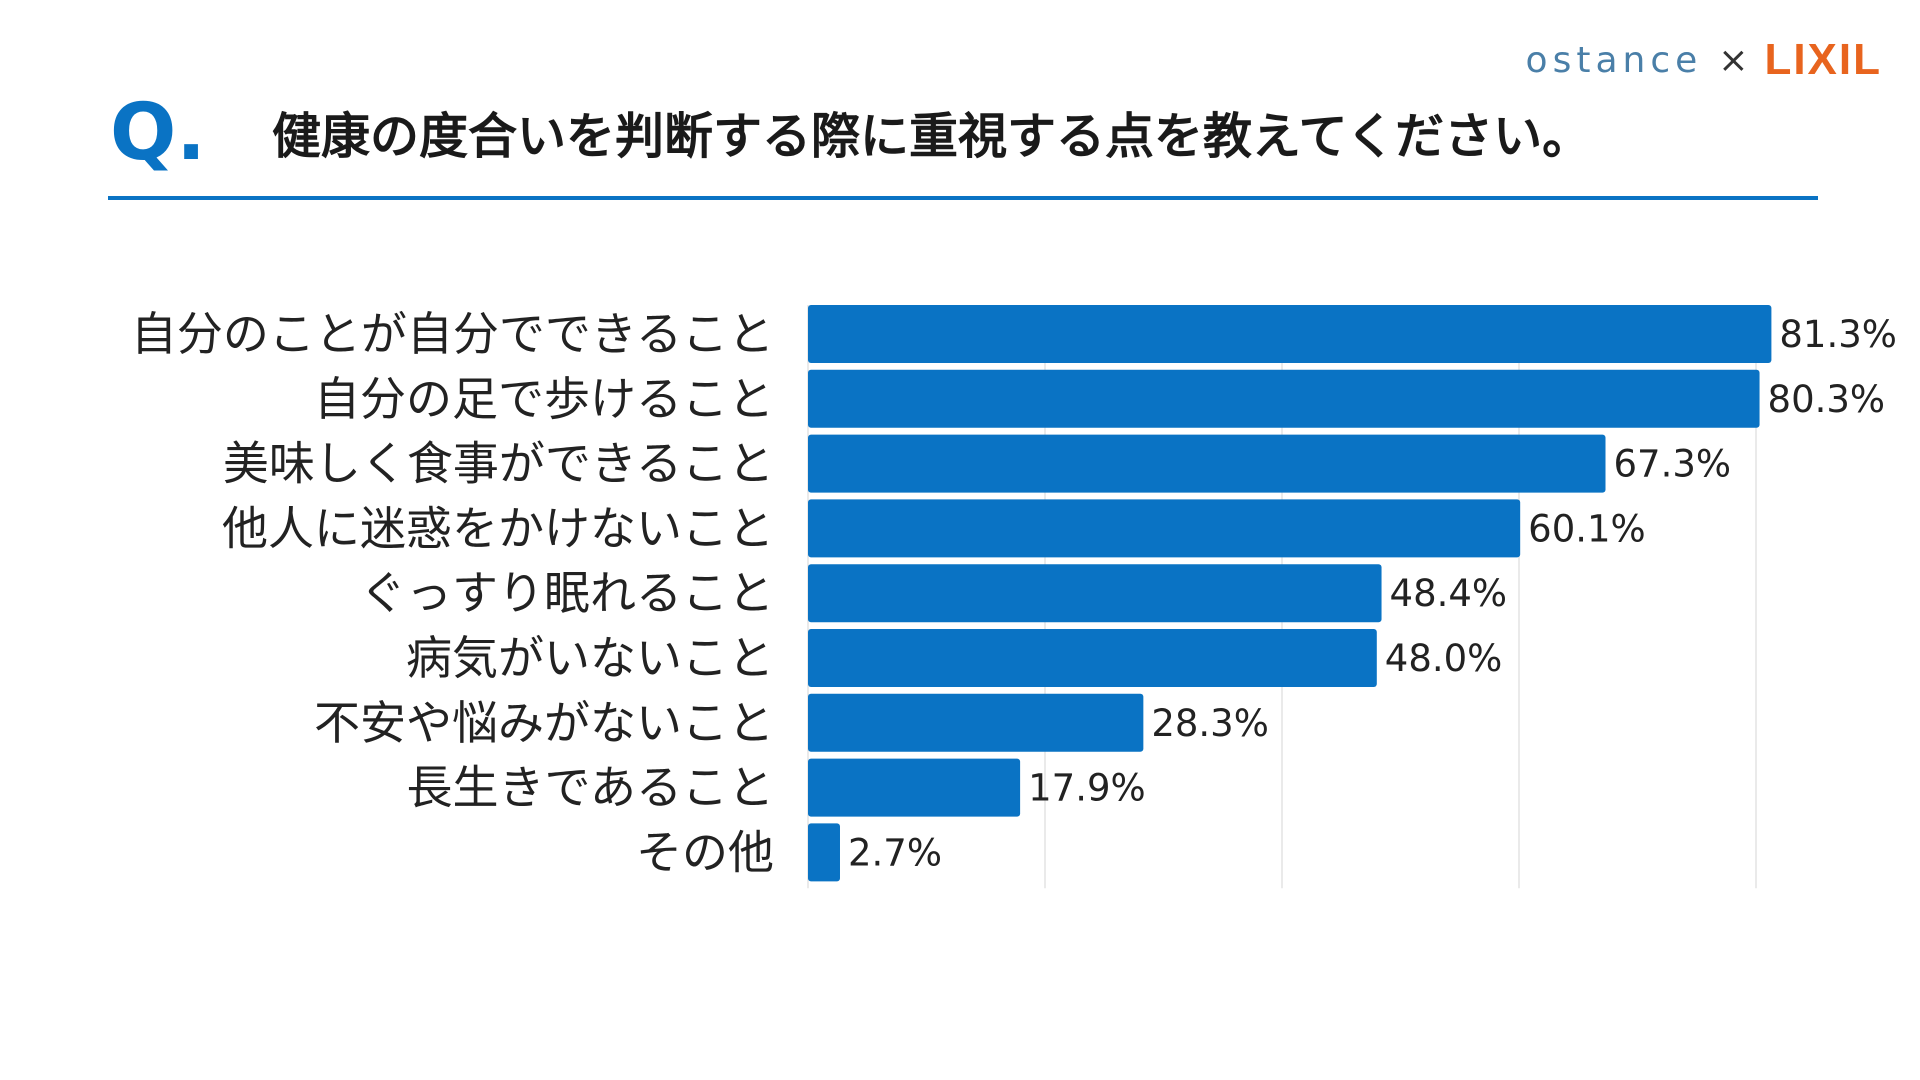 The width and height of the screenshot is (1920, 1080). I want to click on title-divider, so click(963, 198).